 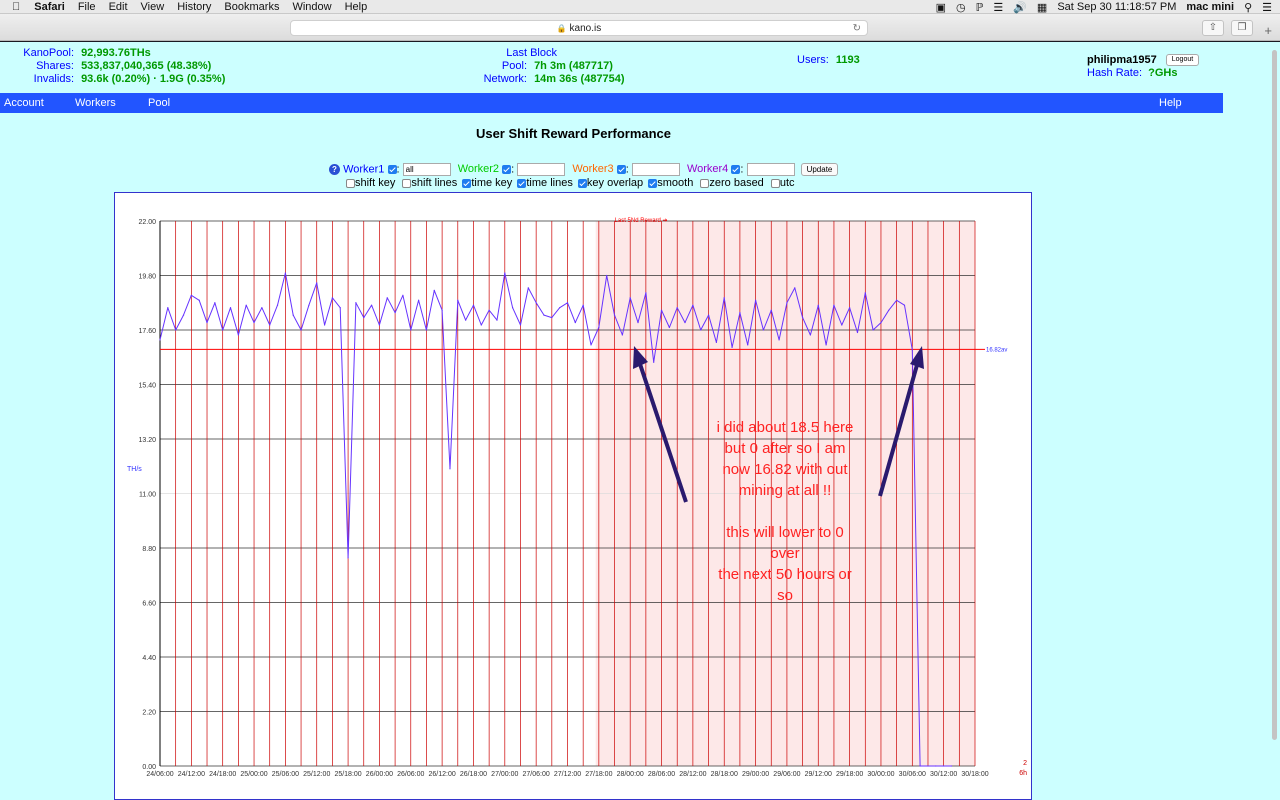 I want to click on menu-bookmarks: Bookmarks, so click(x=247, y=6).